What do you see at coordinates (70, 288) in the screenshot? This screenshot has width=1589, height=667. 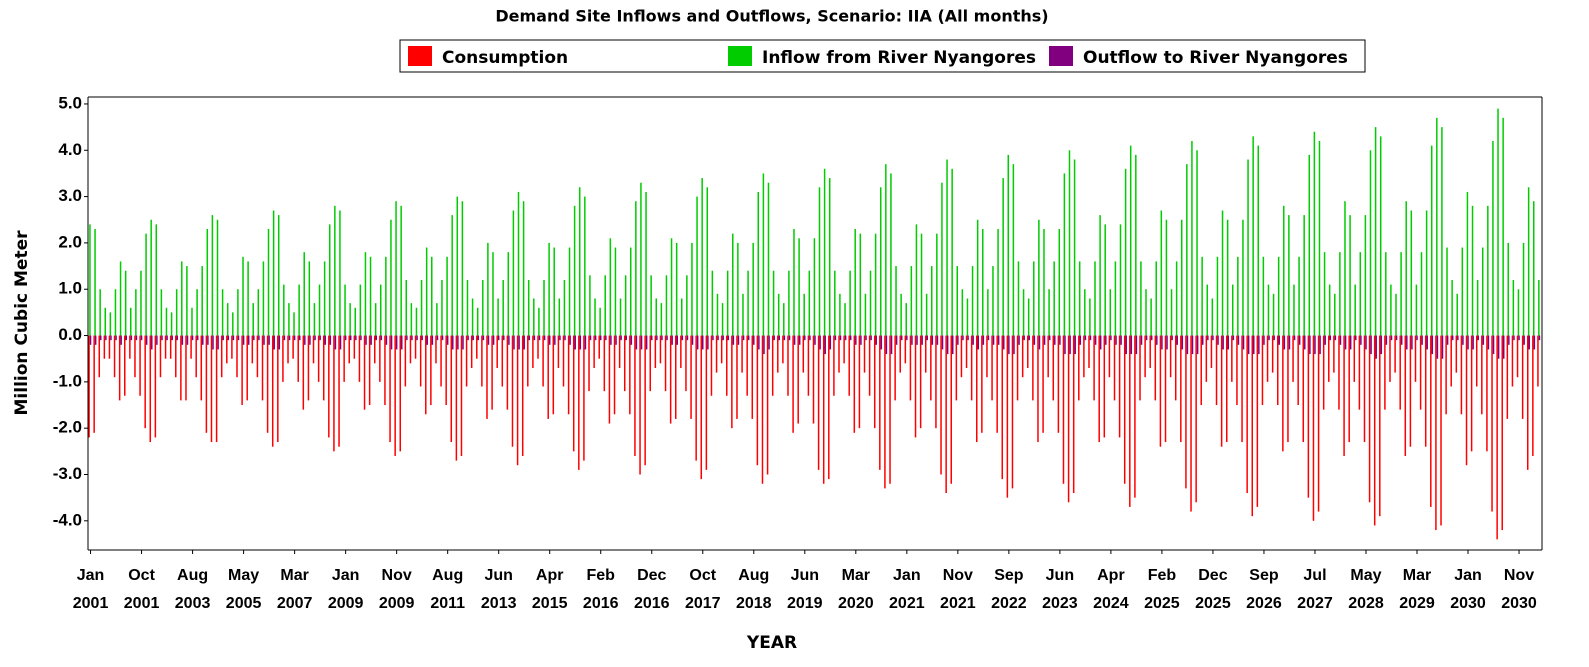 I see `y-tick-label: 1.0` at bounding box center [70, 288].